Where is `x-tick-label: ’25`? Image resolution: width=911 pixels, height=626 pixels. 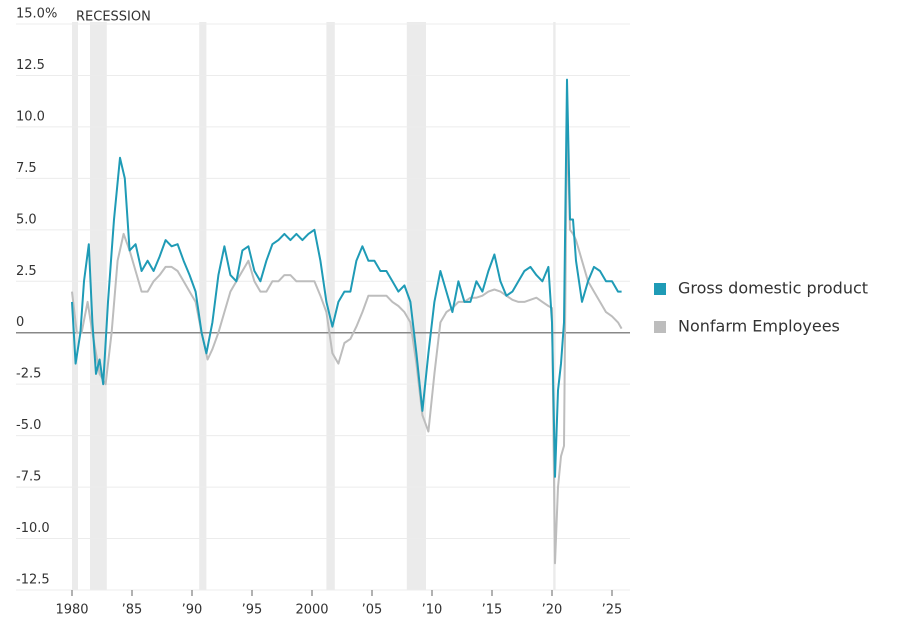 x-tick-label: ’25 is located at coordinates (612, 610).